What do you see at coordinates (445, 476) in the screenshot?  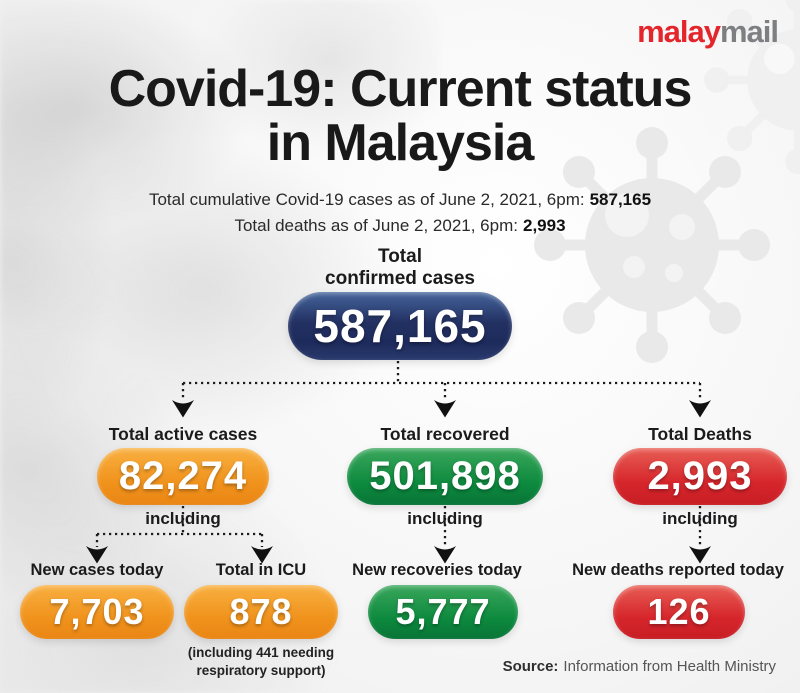 I see `recovered-pill: 501,898` at bounding box center [445, 476].